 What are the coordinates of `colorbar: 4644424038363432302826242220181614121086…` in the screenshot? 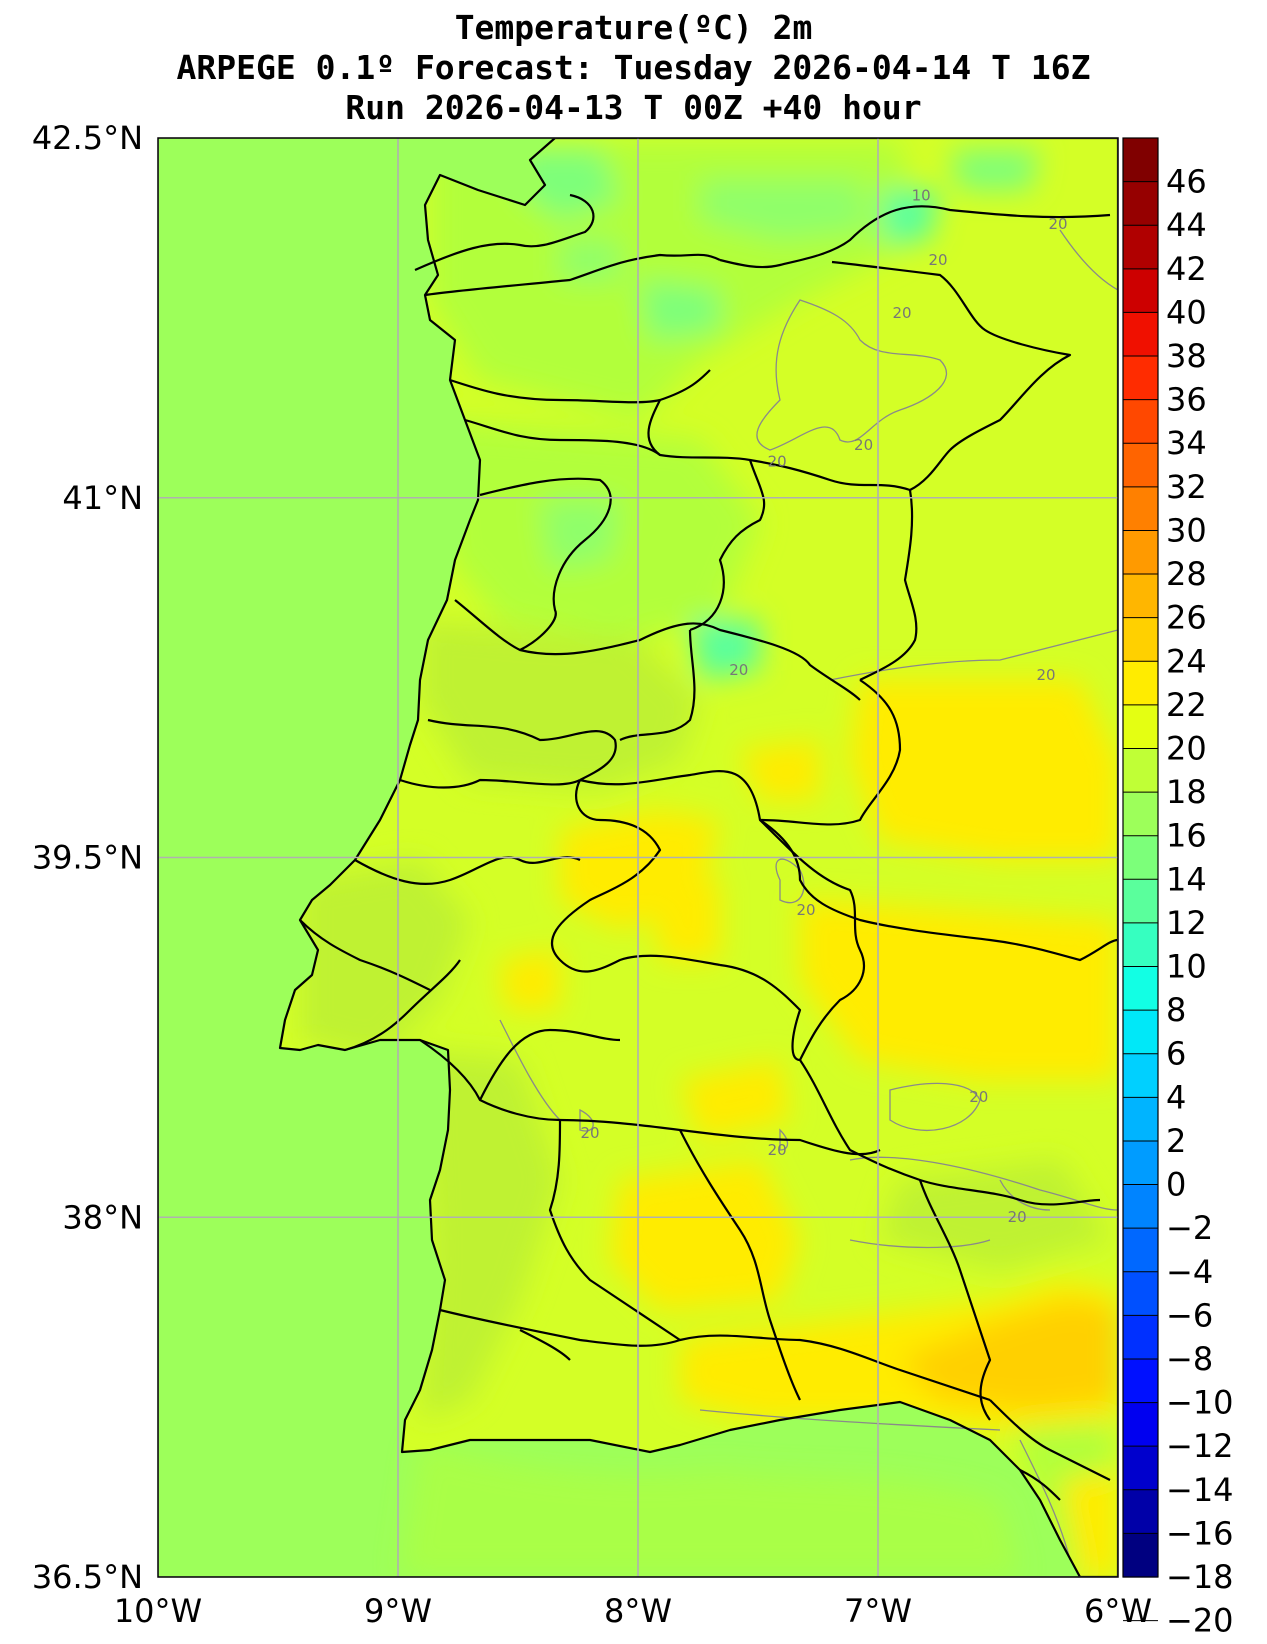 It's located at (1178, 888).